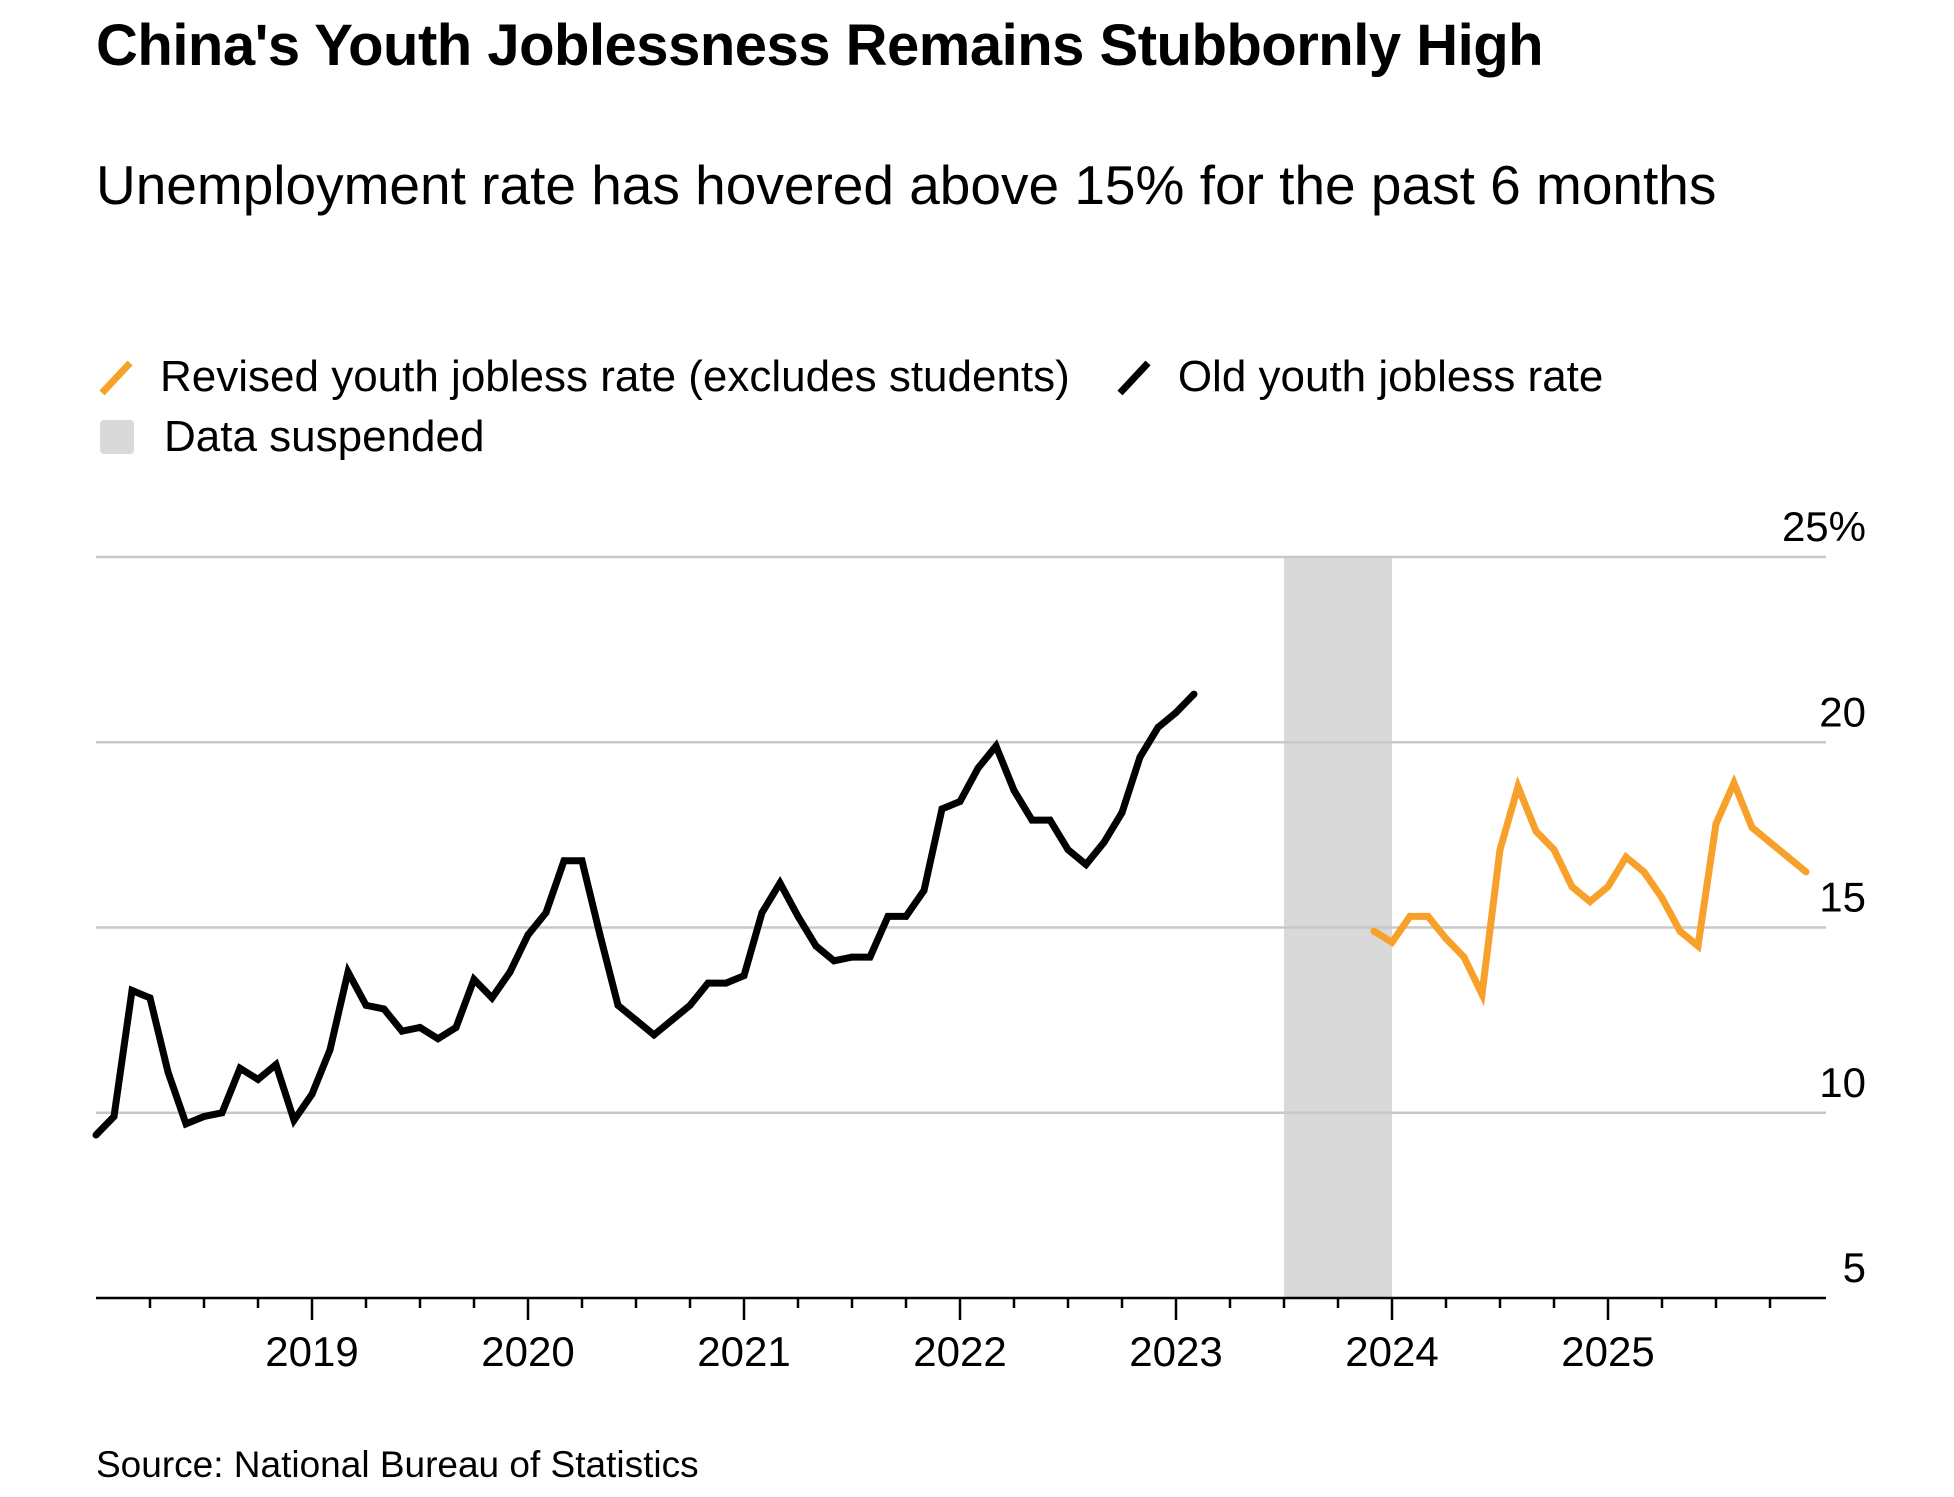 The height and width of the screenshot is (1497, 1954). What do you see at coordinates (1842, 711) in the screenshot?
I see `y-tick-label: 20` at bounding box center [1842, 711].